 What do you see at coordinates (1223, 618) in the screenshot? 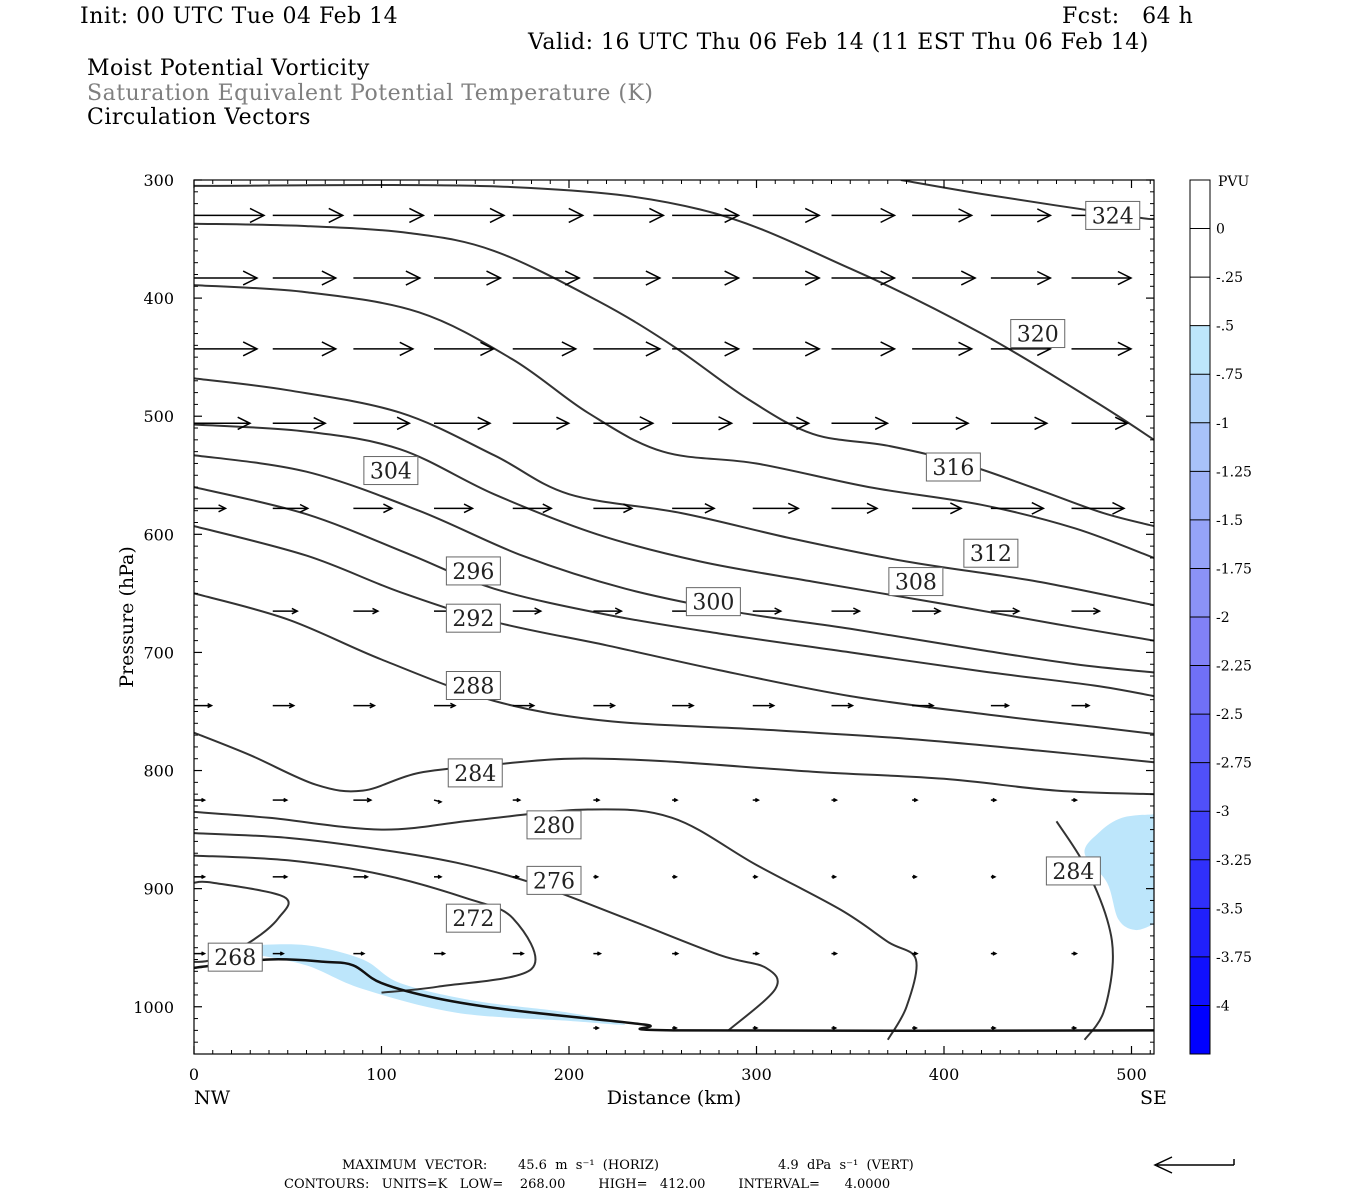
I see `colorbar-label: -2` at bounding box center [1223, 618].